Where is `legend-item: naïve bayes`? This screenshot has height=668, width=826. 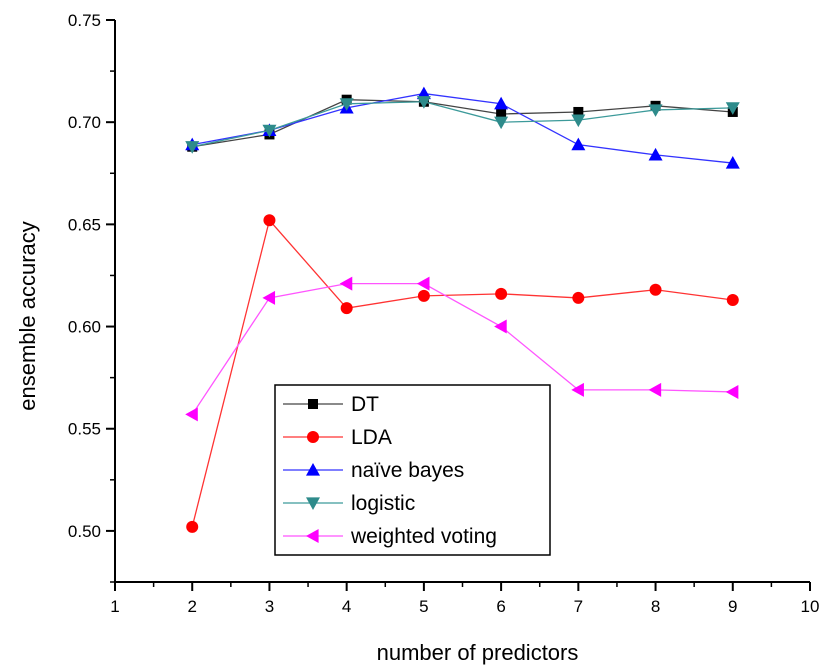
legend-item: naïve bayes is located at coordinates (373, 470).